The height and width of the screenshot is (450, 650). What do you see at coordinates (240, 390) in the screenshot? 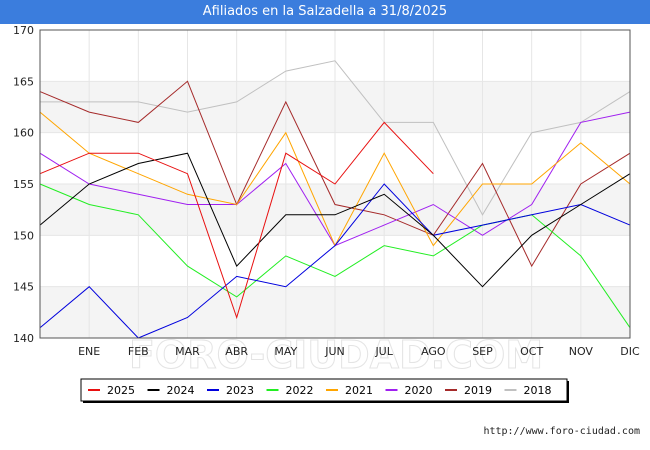
I see `legend-label-2023: 2023` at bounding box center [240, 390].